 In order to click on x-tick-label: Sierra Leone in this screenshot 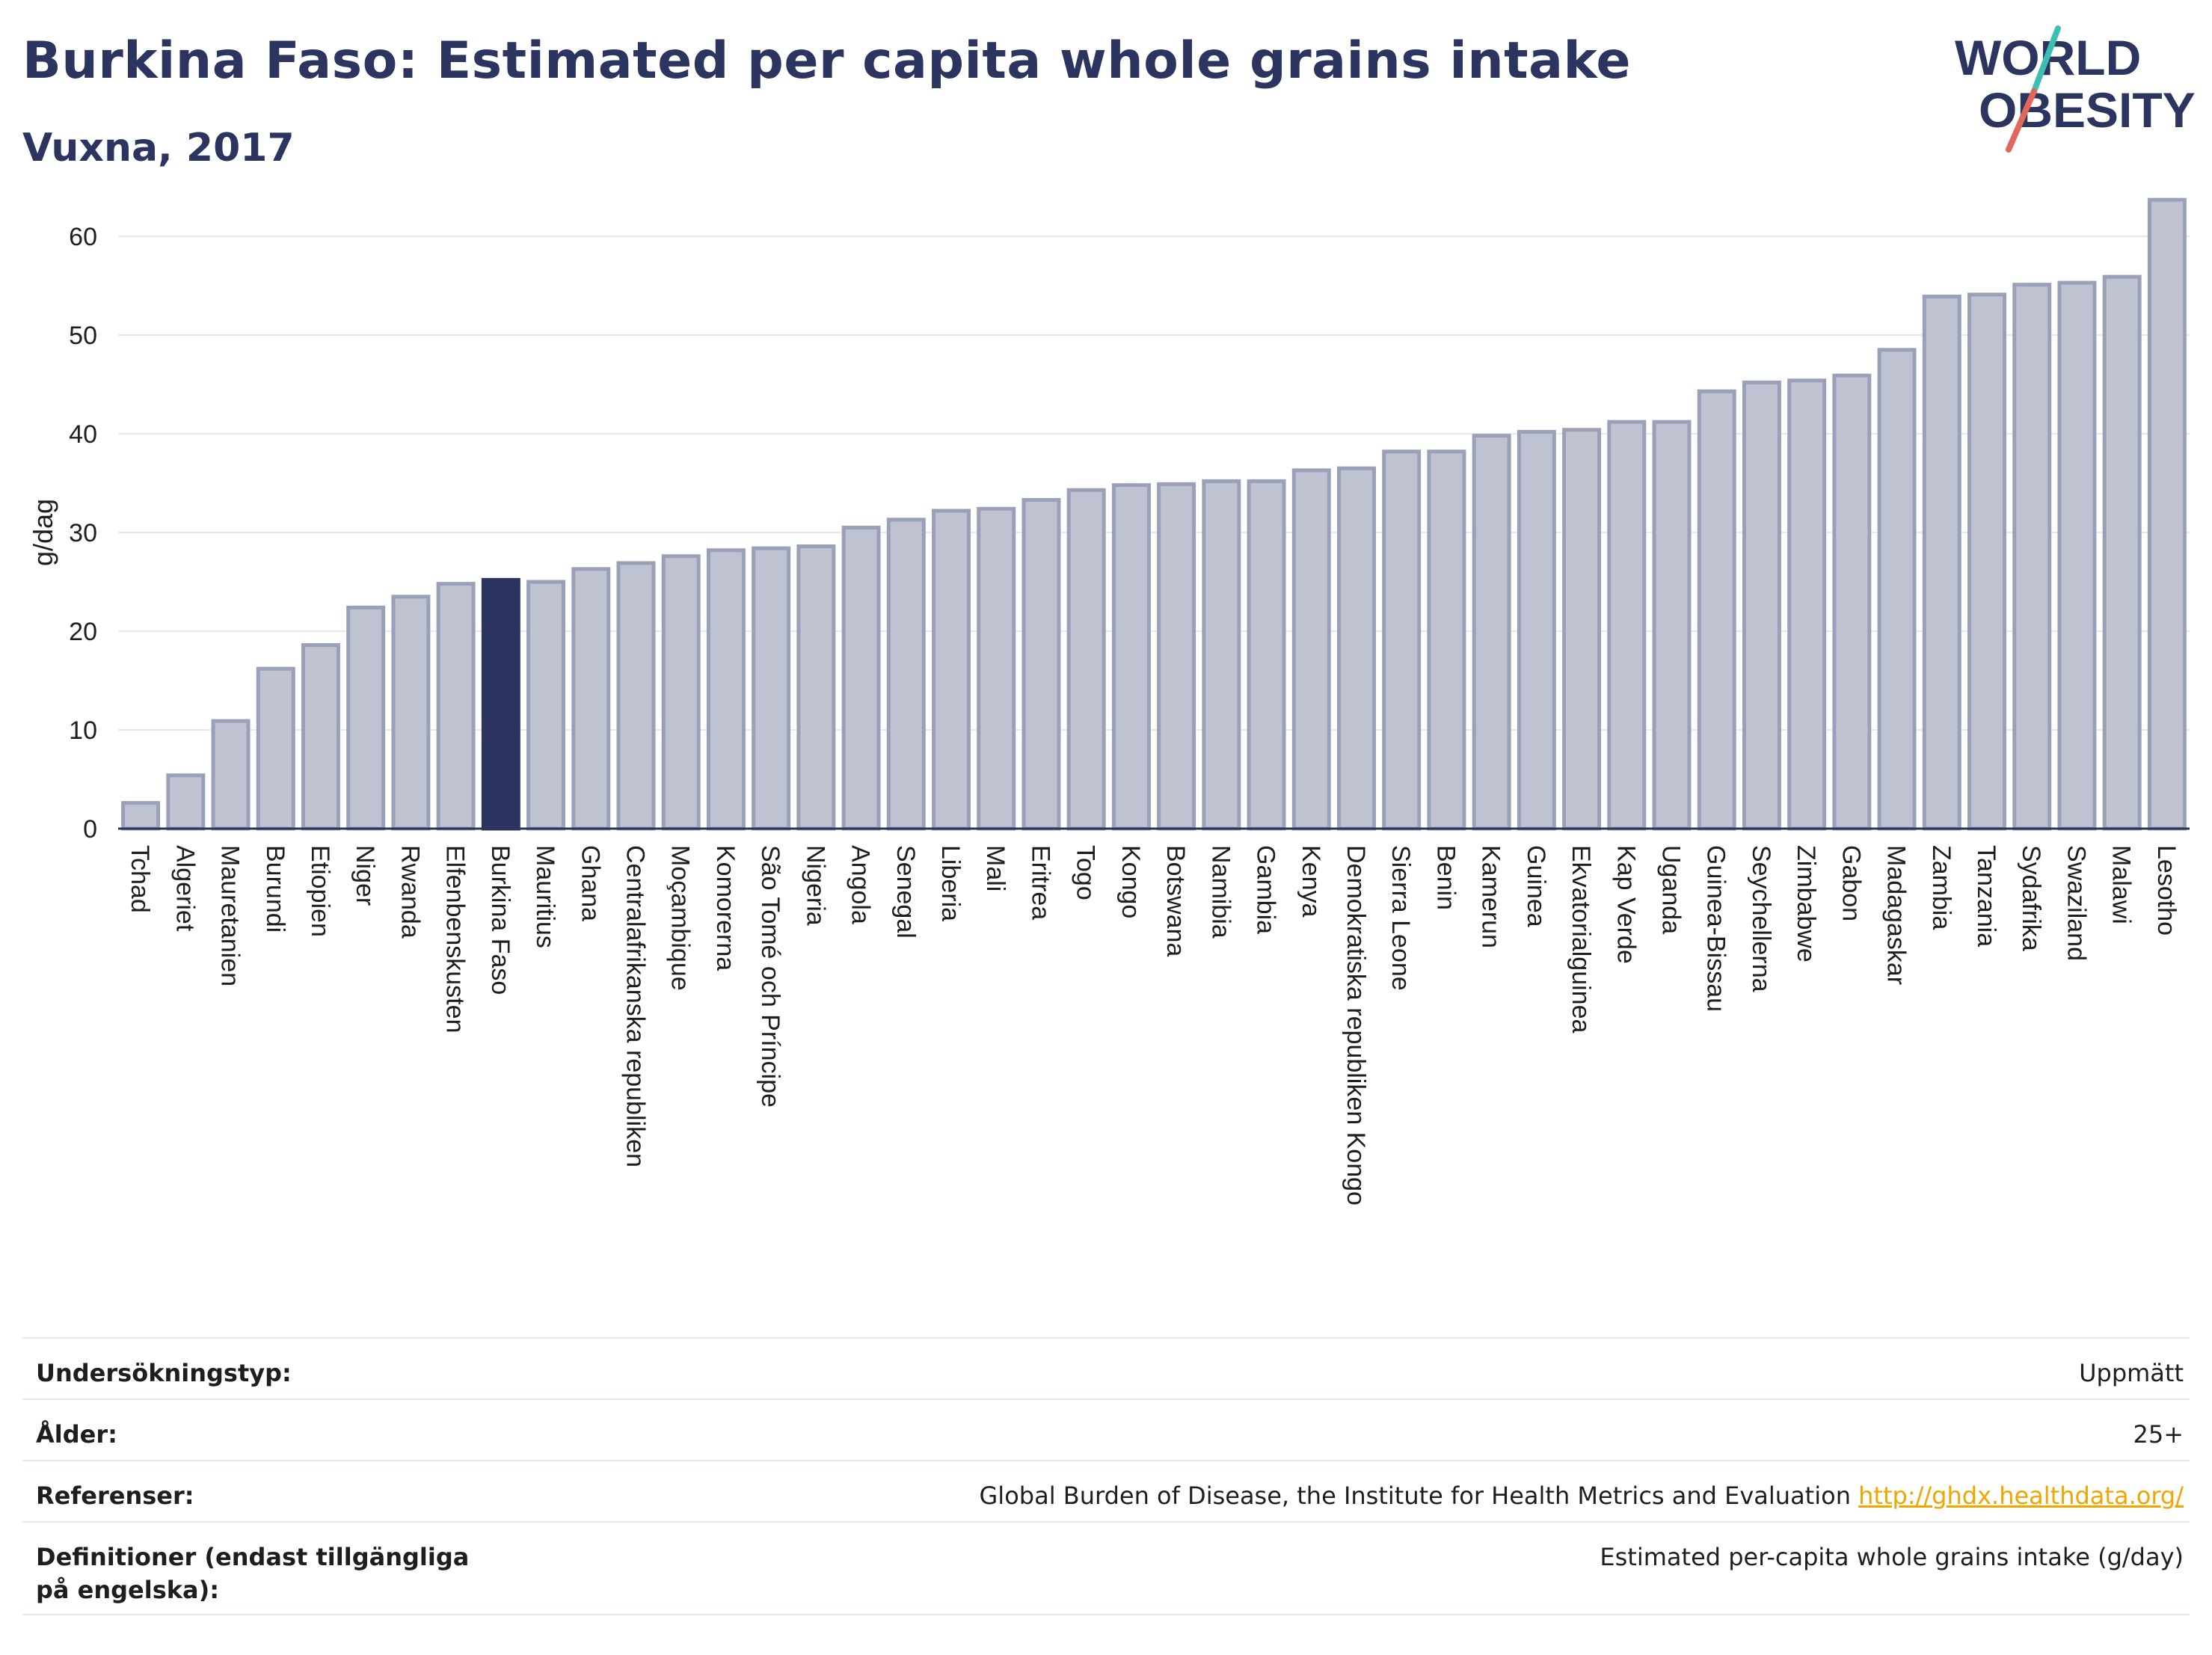, I will do `click(1400, 918)`.